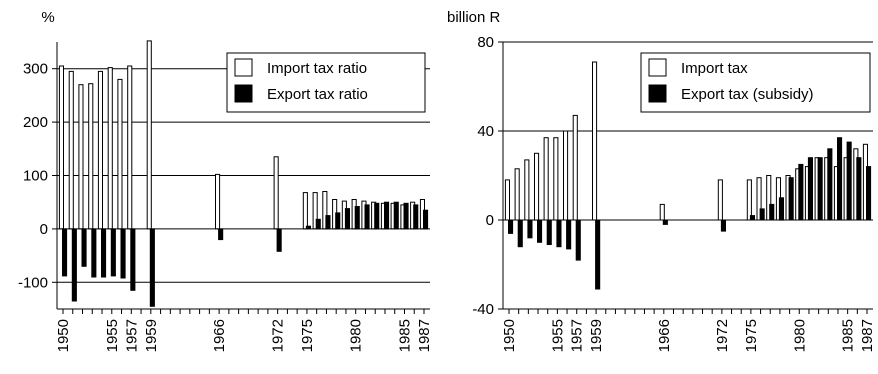 The width and height of the screenshot is (878, 374). What do you see at coordinates (596, 335) in the screenshot?
I see `x-tick-label: 1959` at bounding box center [596, 335].